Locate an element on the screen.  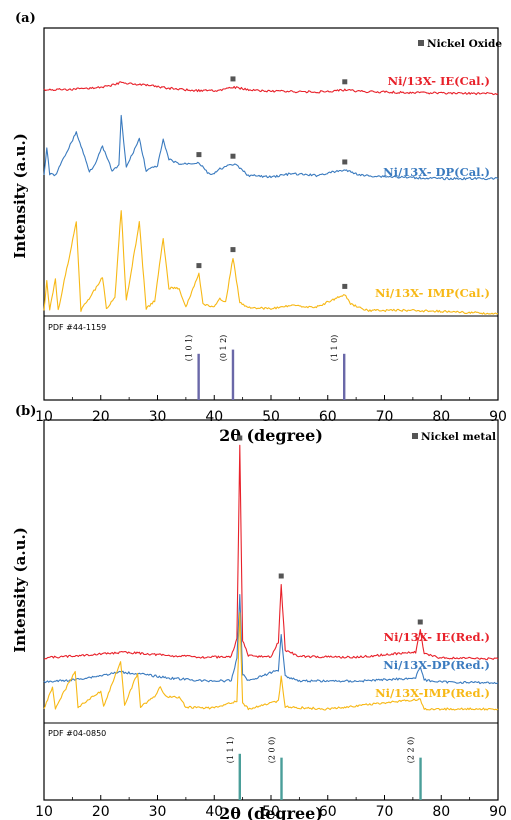
panel-label: (b) is located at coordinates (25, 411).